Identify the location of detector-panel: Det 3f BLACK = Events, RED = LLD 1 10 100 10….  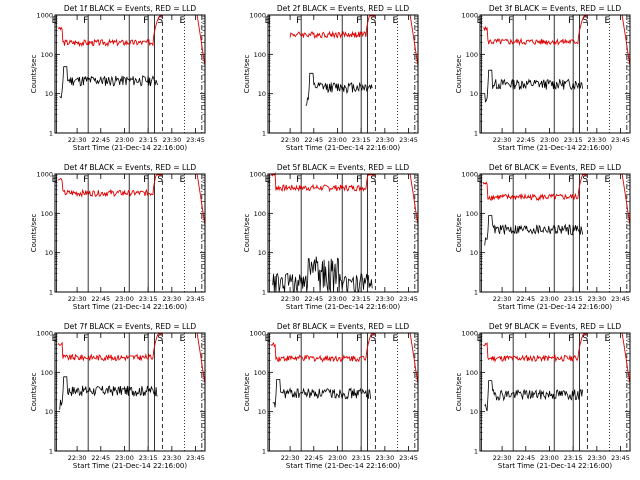
(543, 78).